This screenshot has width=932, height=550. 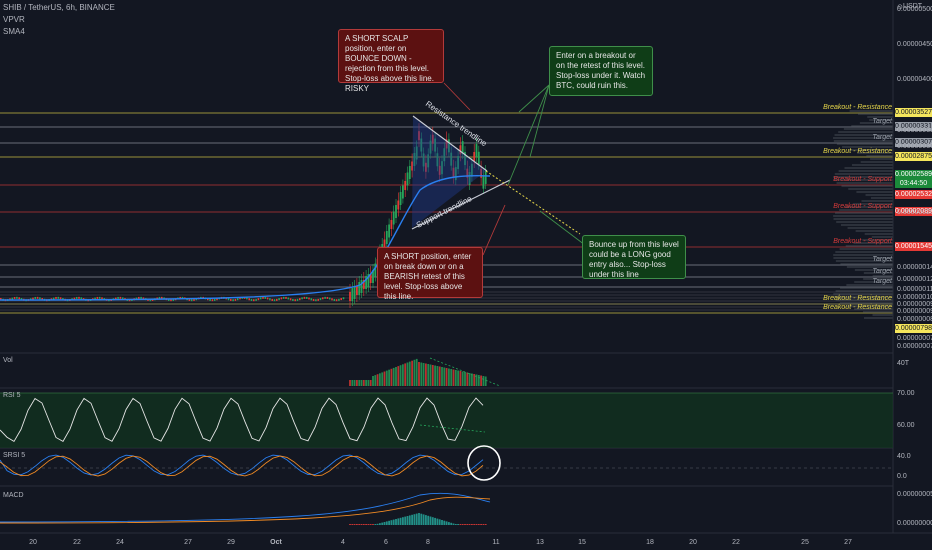 What do you see at coordinates (650, 542) in the screenshot?
I see `x-tick: 18` at bounding box center [650, 542].